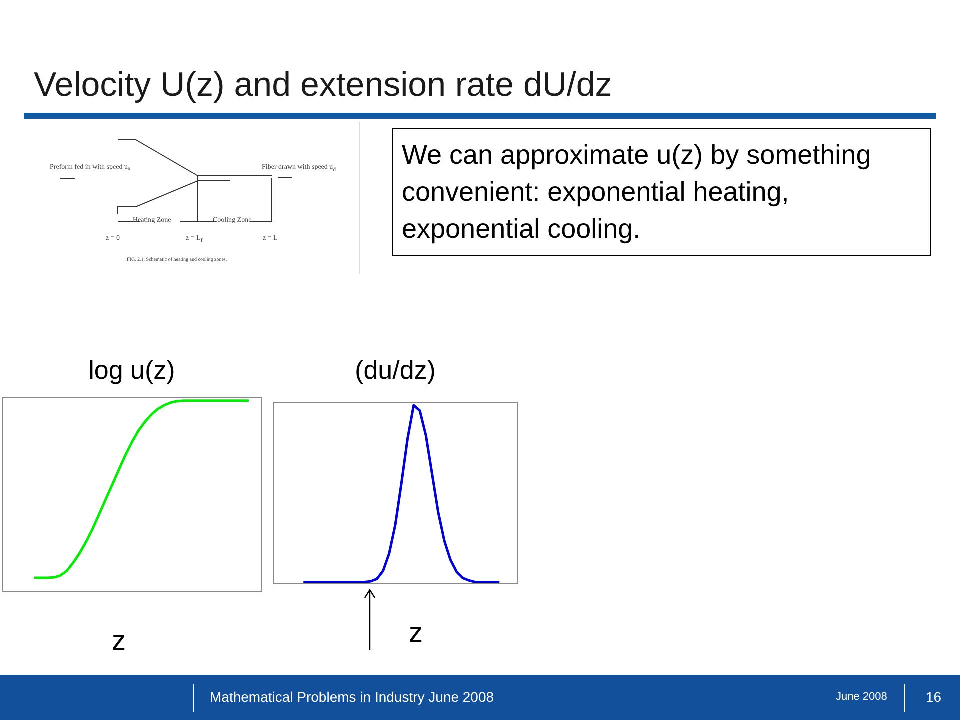 This screenshot has height=720, width=960. I want to click on text: 16, so click(934, 697).